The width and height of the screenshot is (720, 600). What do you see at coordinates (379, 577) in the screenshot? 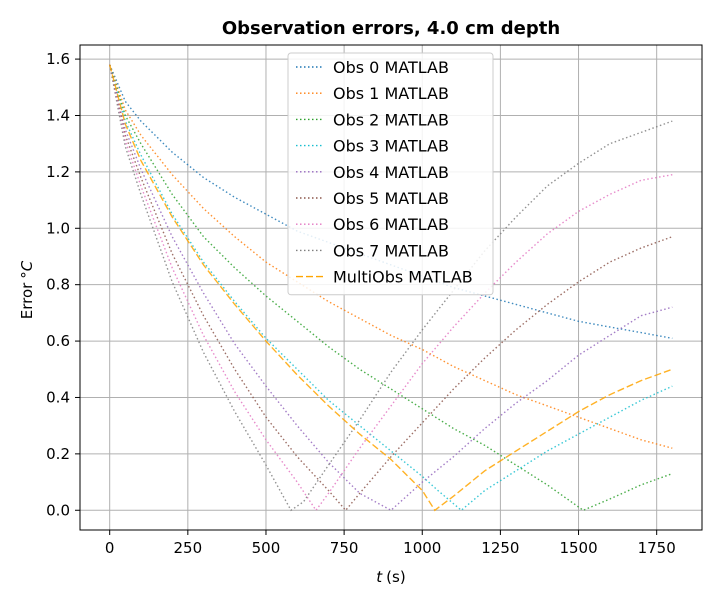
I see `x-axis-label-var: t` at bounding box center [379, 577].